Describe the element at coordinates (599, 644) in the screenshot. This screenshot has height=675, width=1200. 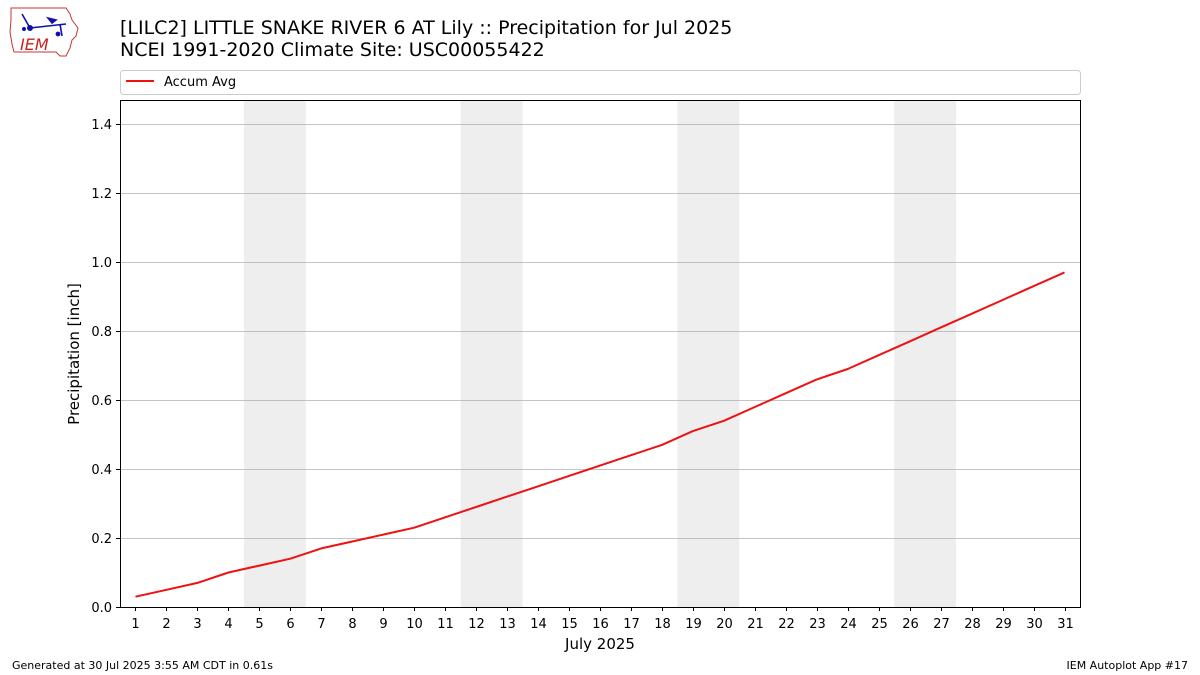
I see `x-axis-label: July 2025` at that location.